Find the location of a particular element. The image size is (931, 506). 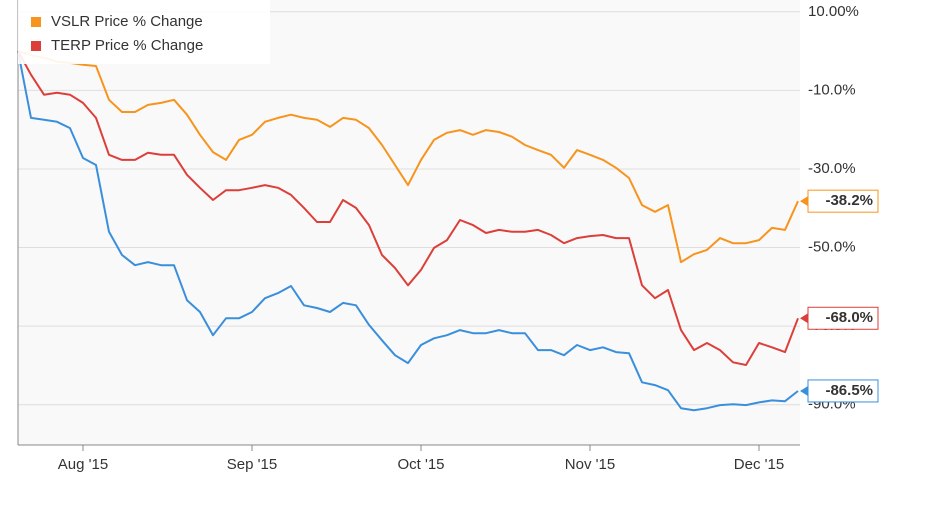

x-tick-label: Oct '15 is located at coordinates (420, 464).